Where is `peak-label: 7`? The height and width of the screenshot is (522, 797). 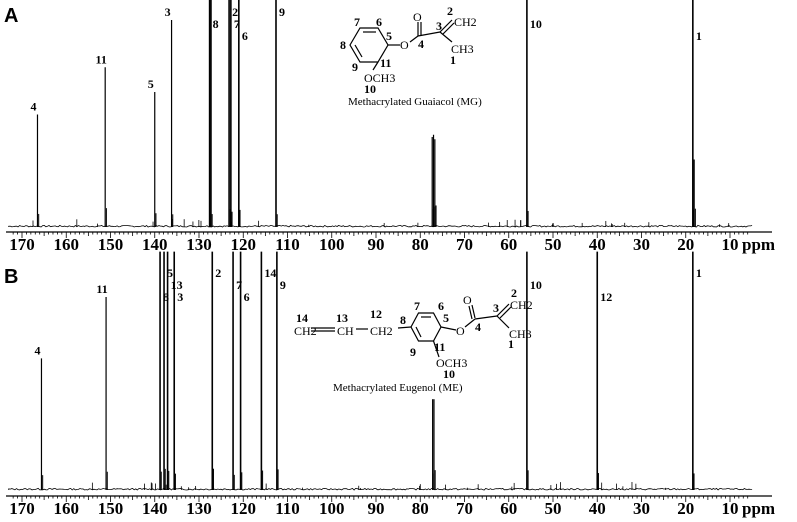 peak-label: 7 is located at coordinates (237, 24).